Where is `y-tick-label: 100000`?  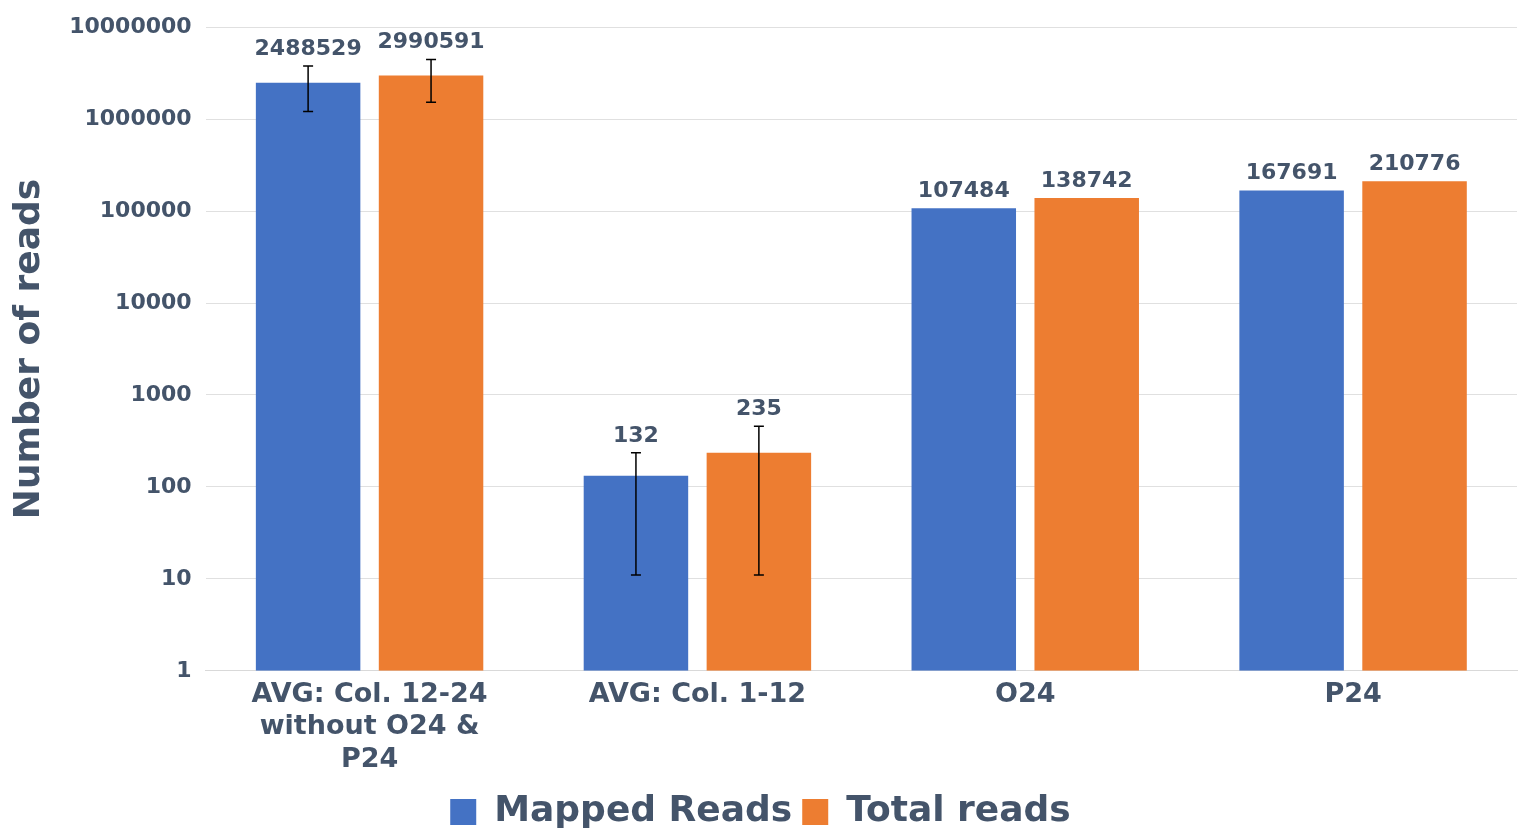 y-tick-label: 100000 is located at coordinates (145, 209).